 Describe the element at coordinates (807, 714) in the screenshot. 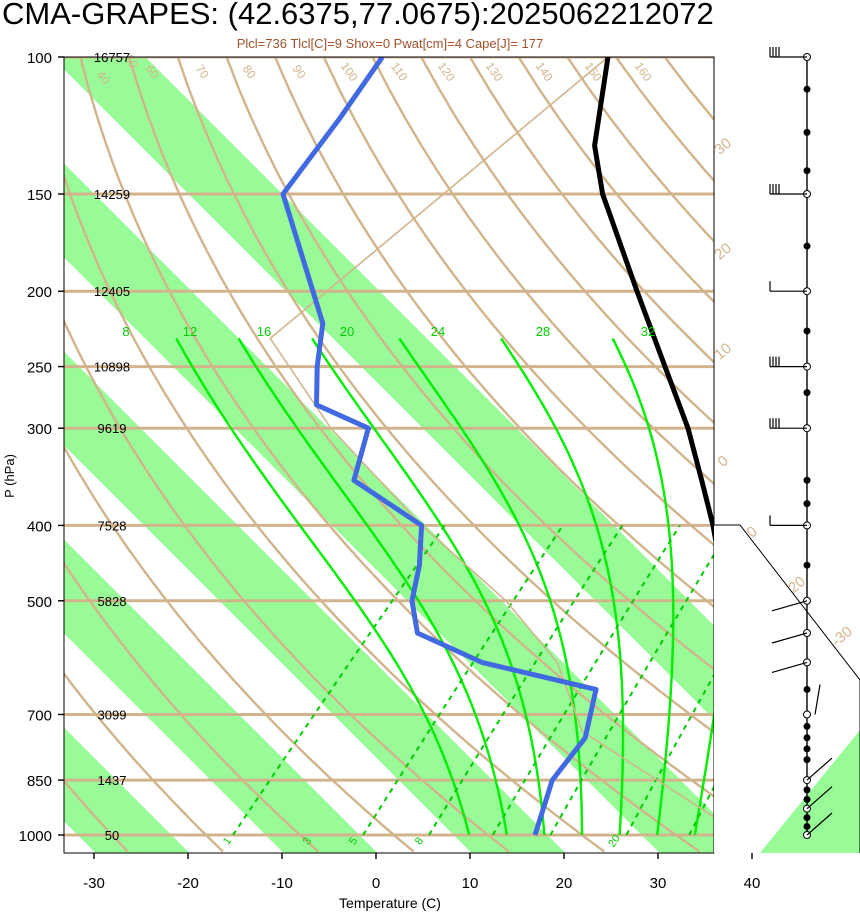

I see `wind-level-marker` at that location.